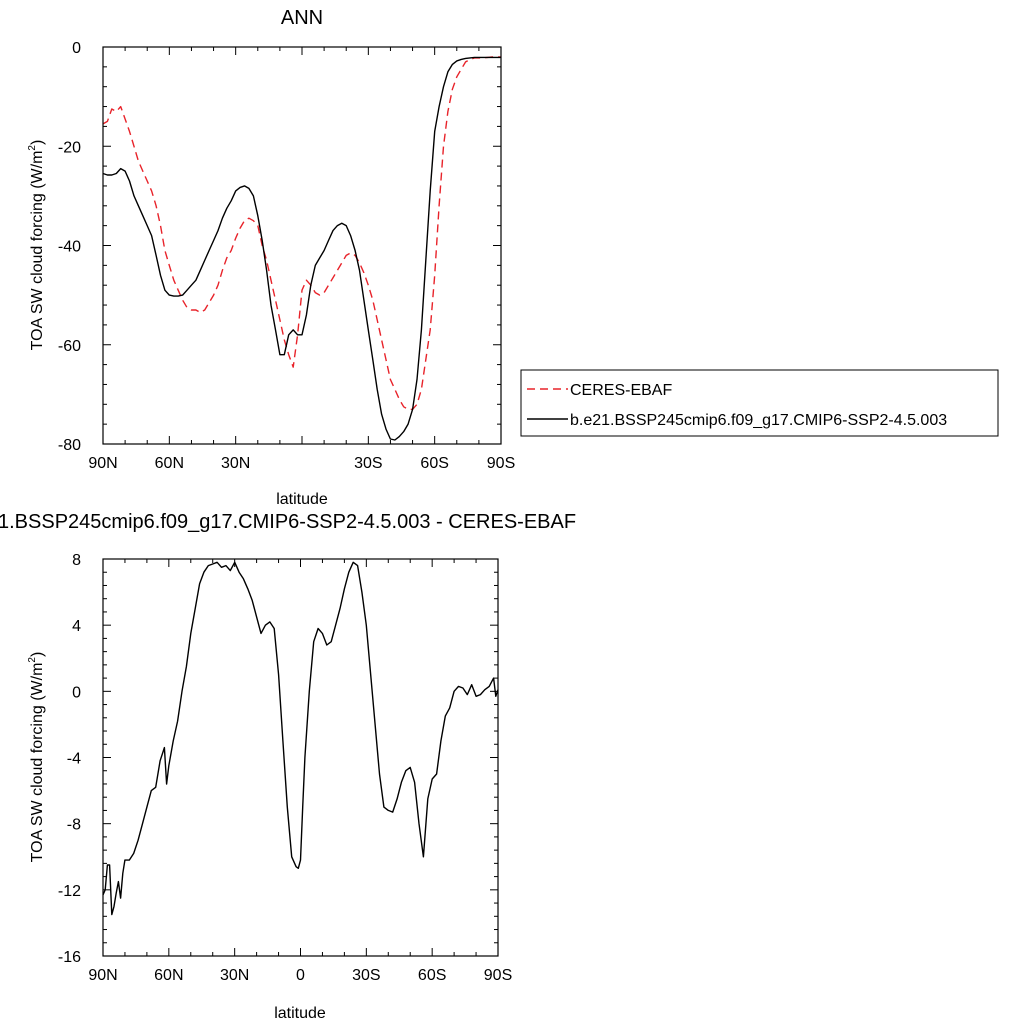  What do you see at coordinates (300, 1013) in the screenshot?
I see `bottom-x-axis-label: latitude` at bounding box center [300, 1013].